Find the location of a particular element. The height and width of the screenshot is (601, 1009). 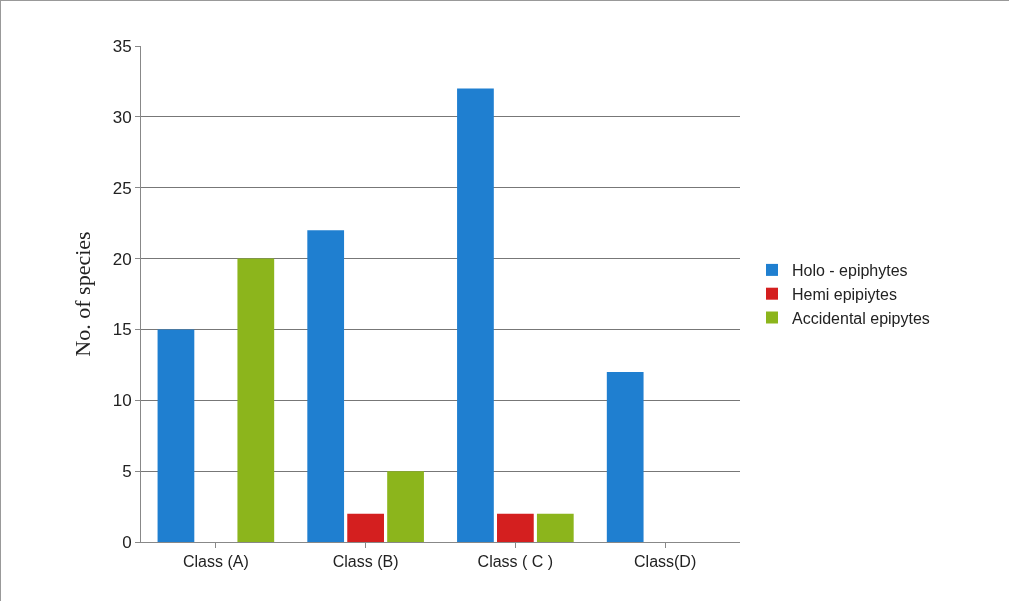

y-tick-label: 0 is located at coordinates (127, 542).